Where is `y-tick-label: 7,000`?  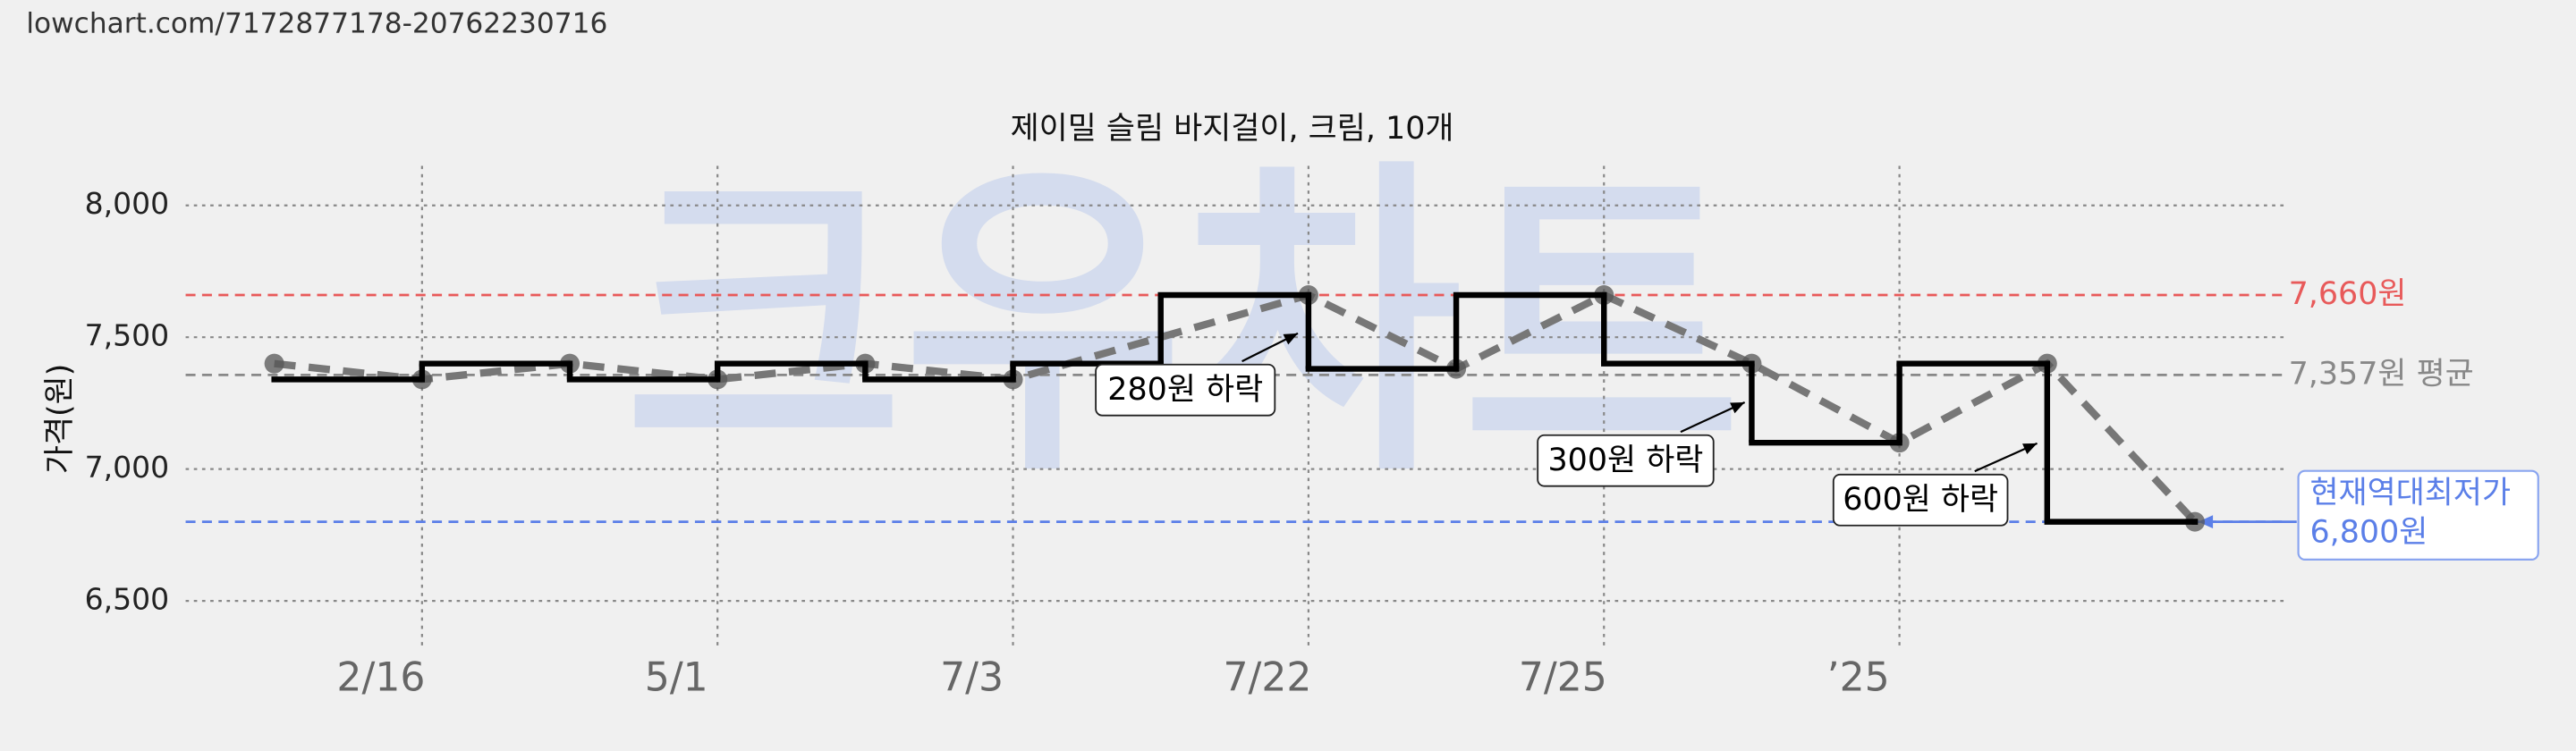
y-tick-label: 7,000 is located at coordinates (127, 468).